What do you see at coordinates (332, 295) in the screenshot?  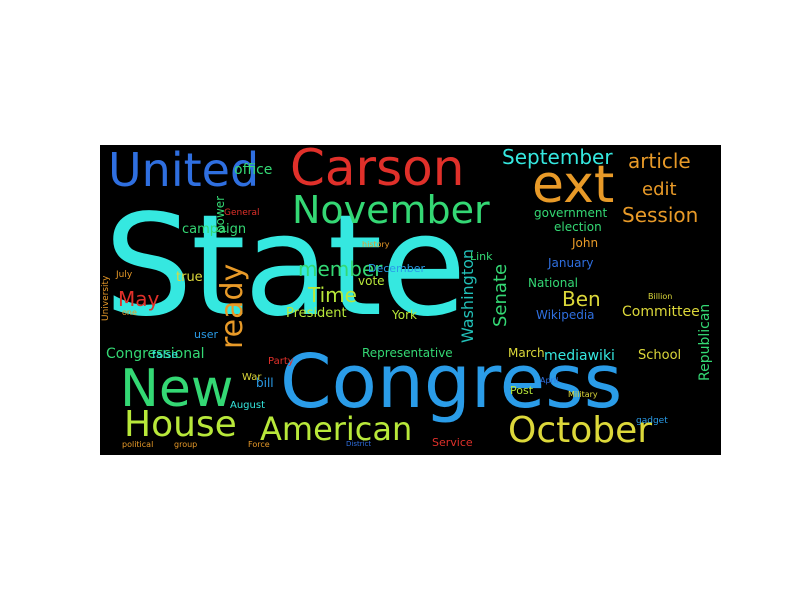 I see `word-time: Time` at bounding box center [332, 295].